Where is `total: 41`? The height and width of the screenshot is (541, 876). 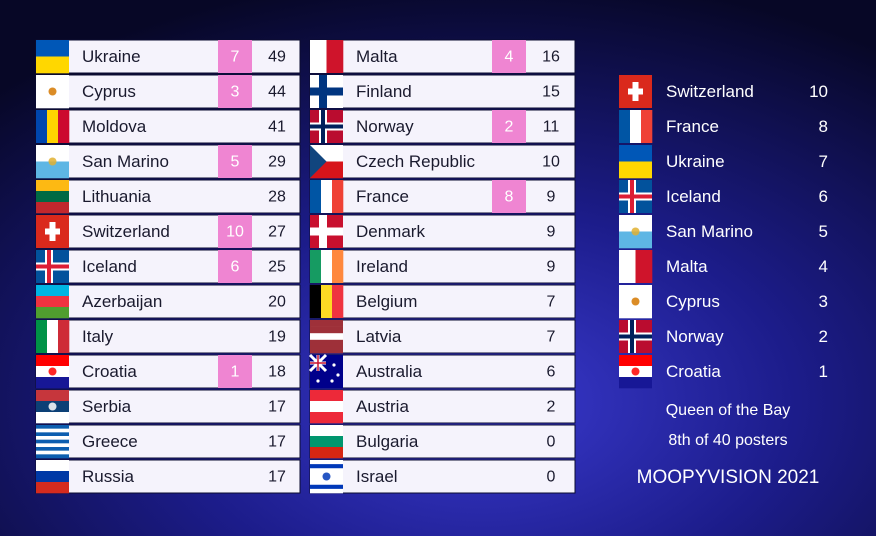
total: 41 is located at coordinates (277, 127).